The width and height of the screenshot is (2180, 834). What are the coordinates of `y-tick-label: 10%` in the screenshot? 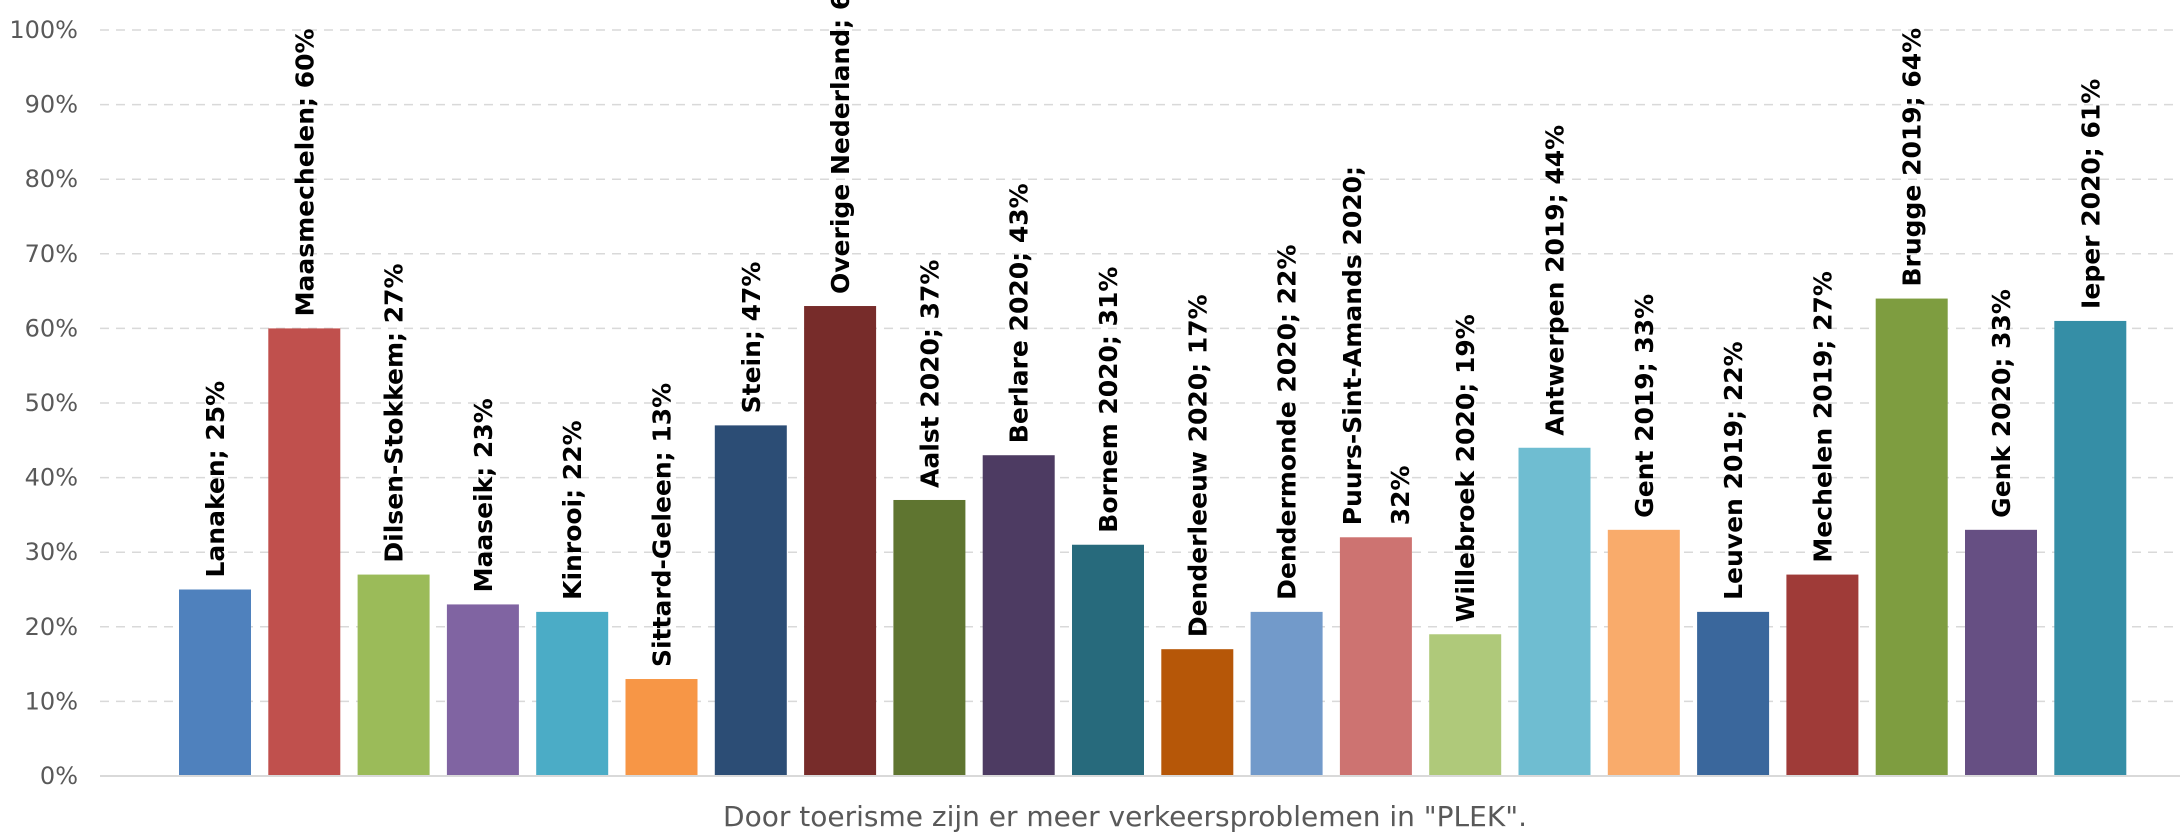 It's located at (51, 701).